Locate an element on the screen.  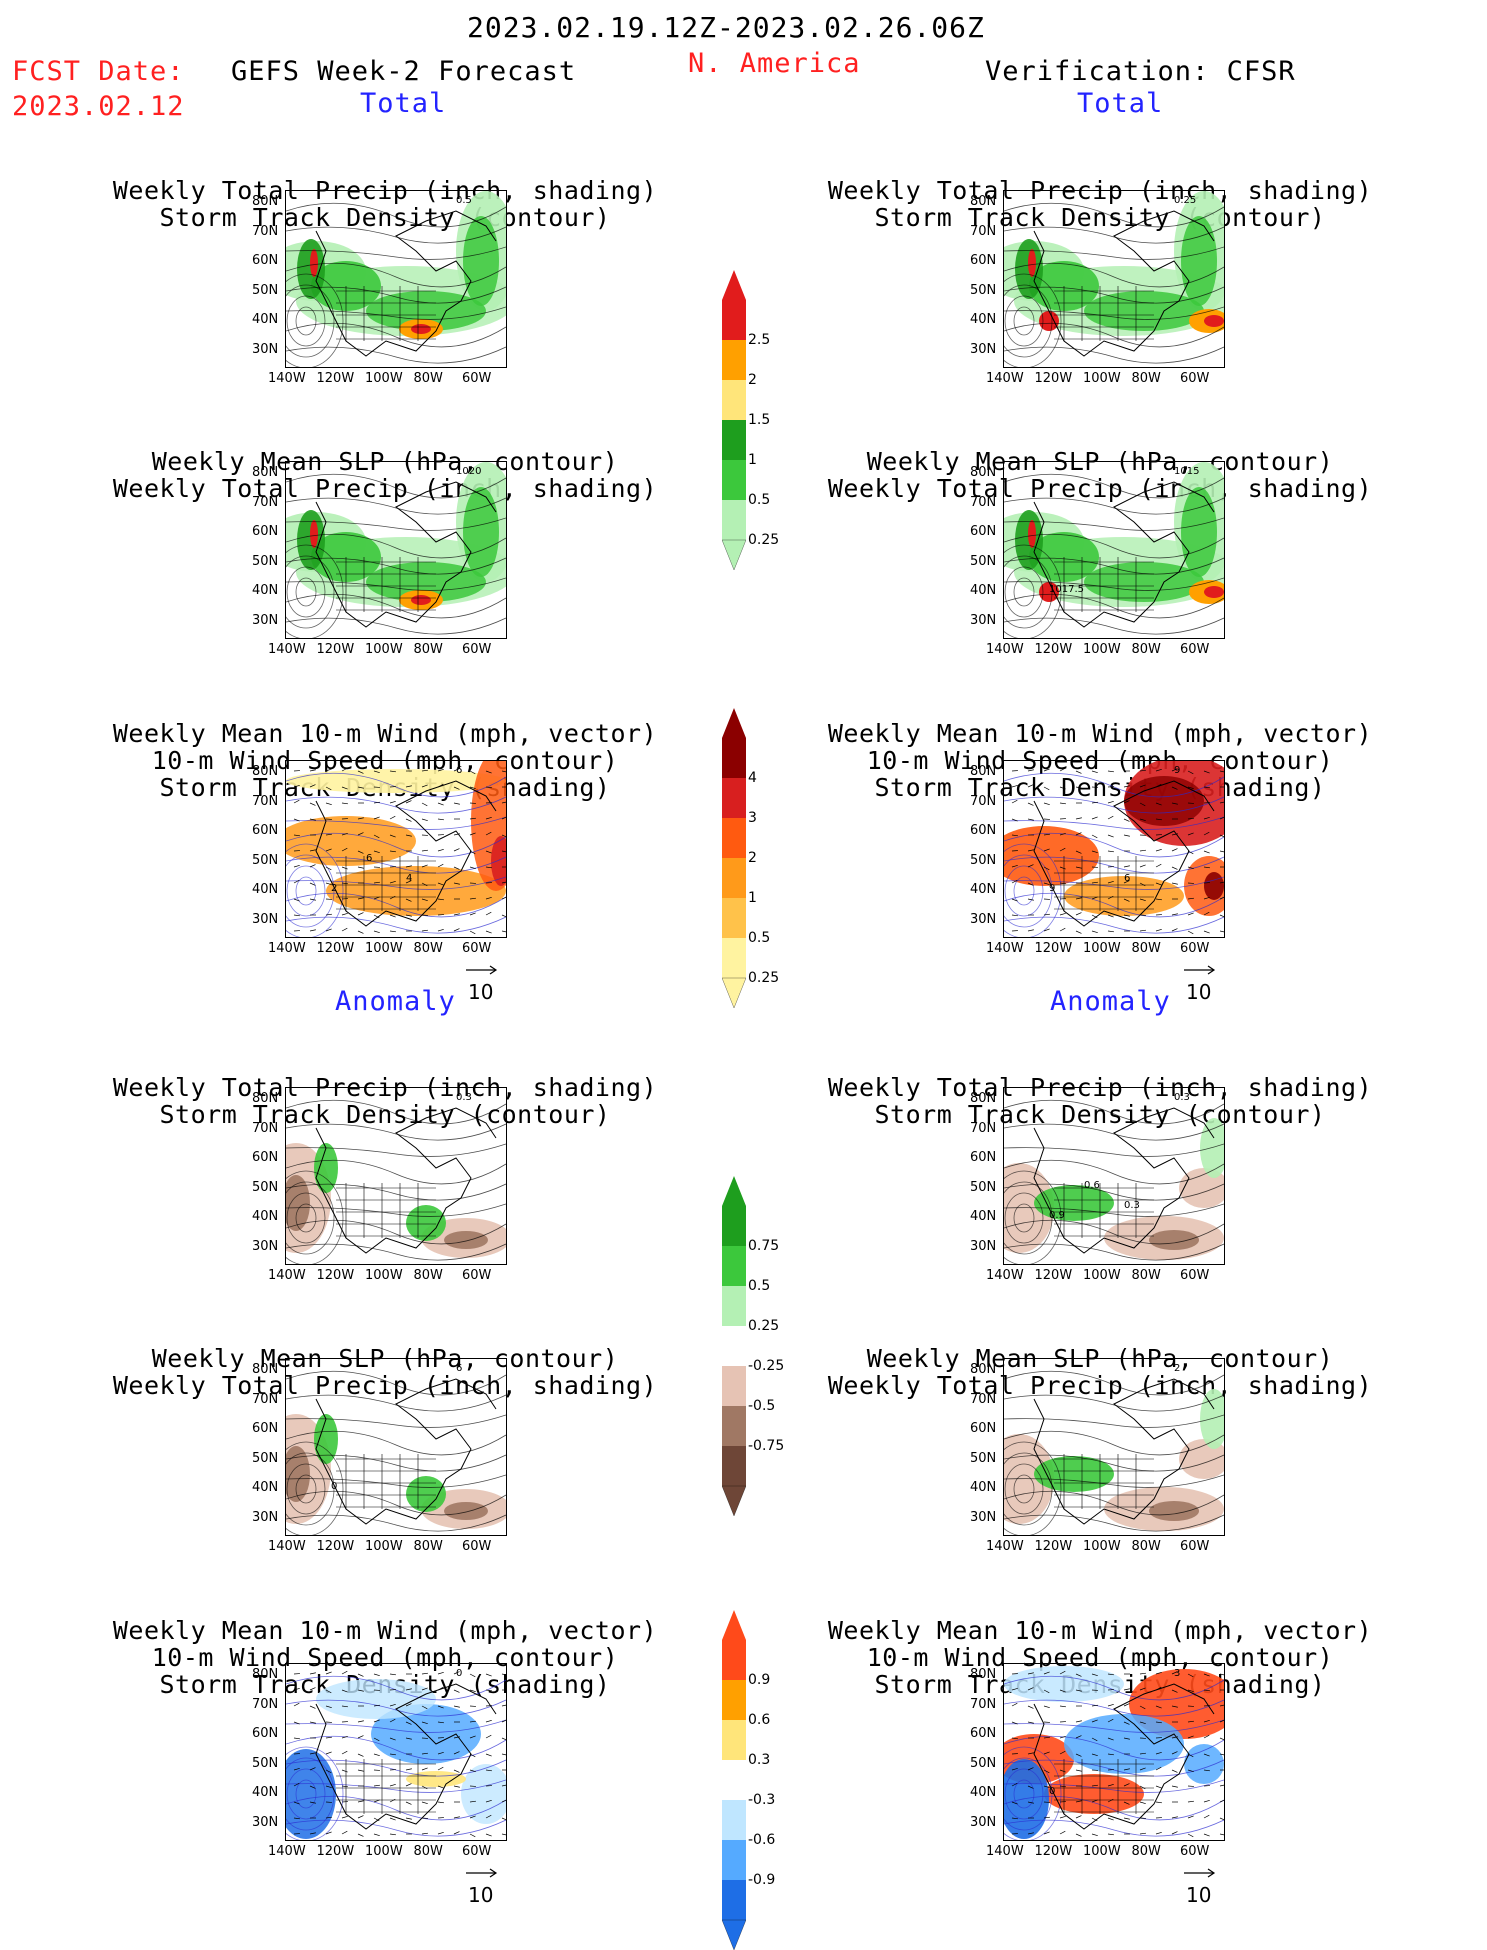
negative-density is located at coordinates (1204, 1764).